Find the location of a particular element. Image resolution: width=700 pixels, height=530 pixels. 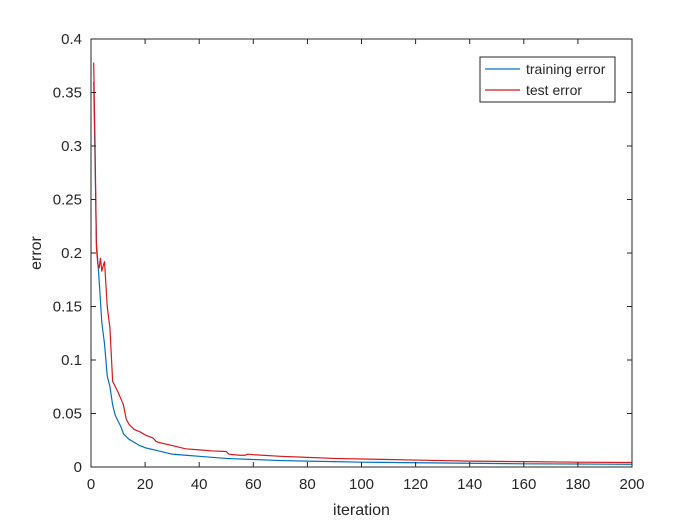

y-tick-label: 0.4 is located at coordinates (71, 39).